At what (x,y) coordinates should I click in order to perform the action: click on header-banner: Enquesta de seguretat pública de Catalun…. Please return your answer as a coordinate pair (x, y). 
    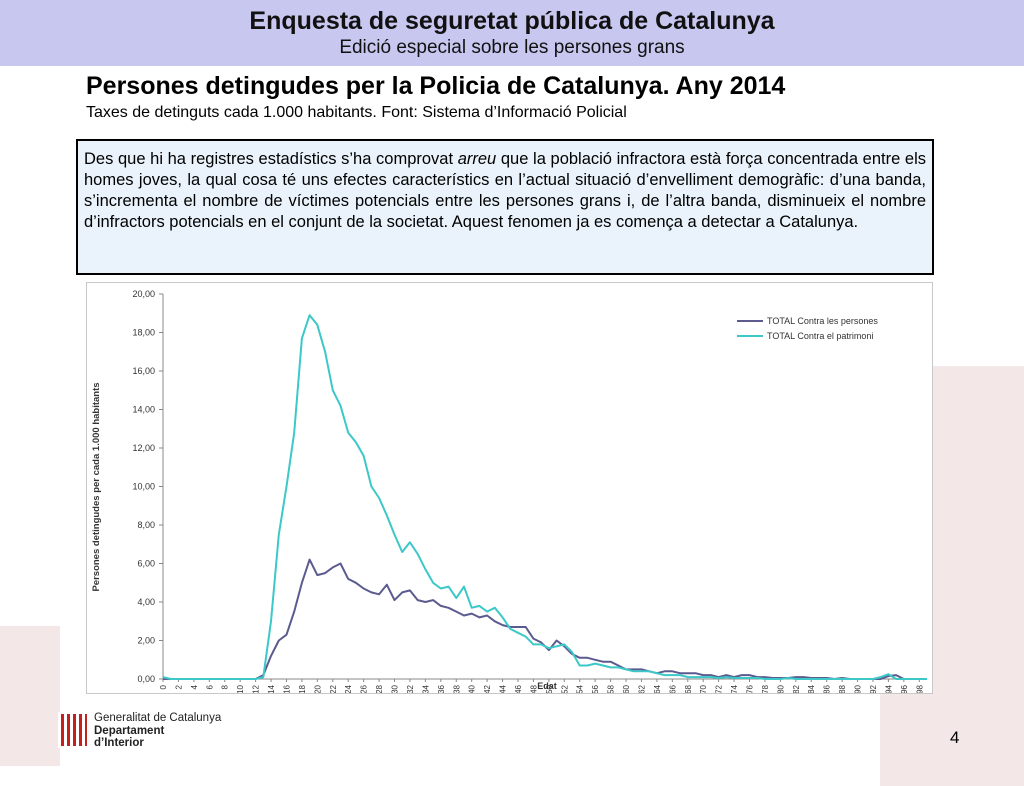
    Looking at the image, I should click on (512, 33).